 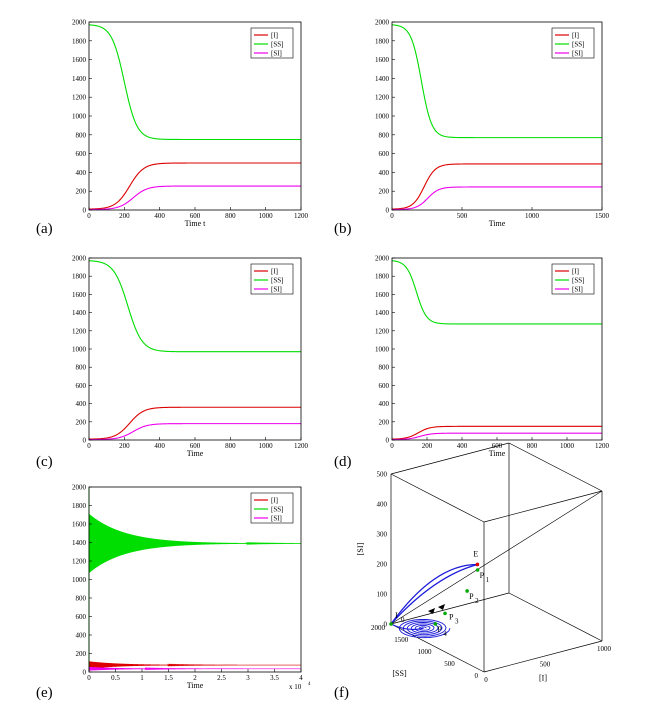 I want to click on trajectories, so click(x=496, y=564).